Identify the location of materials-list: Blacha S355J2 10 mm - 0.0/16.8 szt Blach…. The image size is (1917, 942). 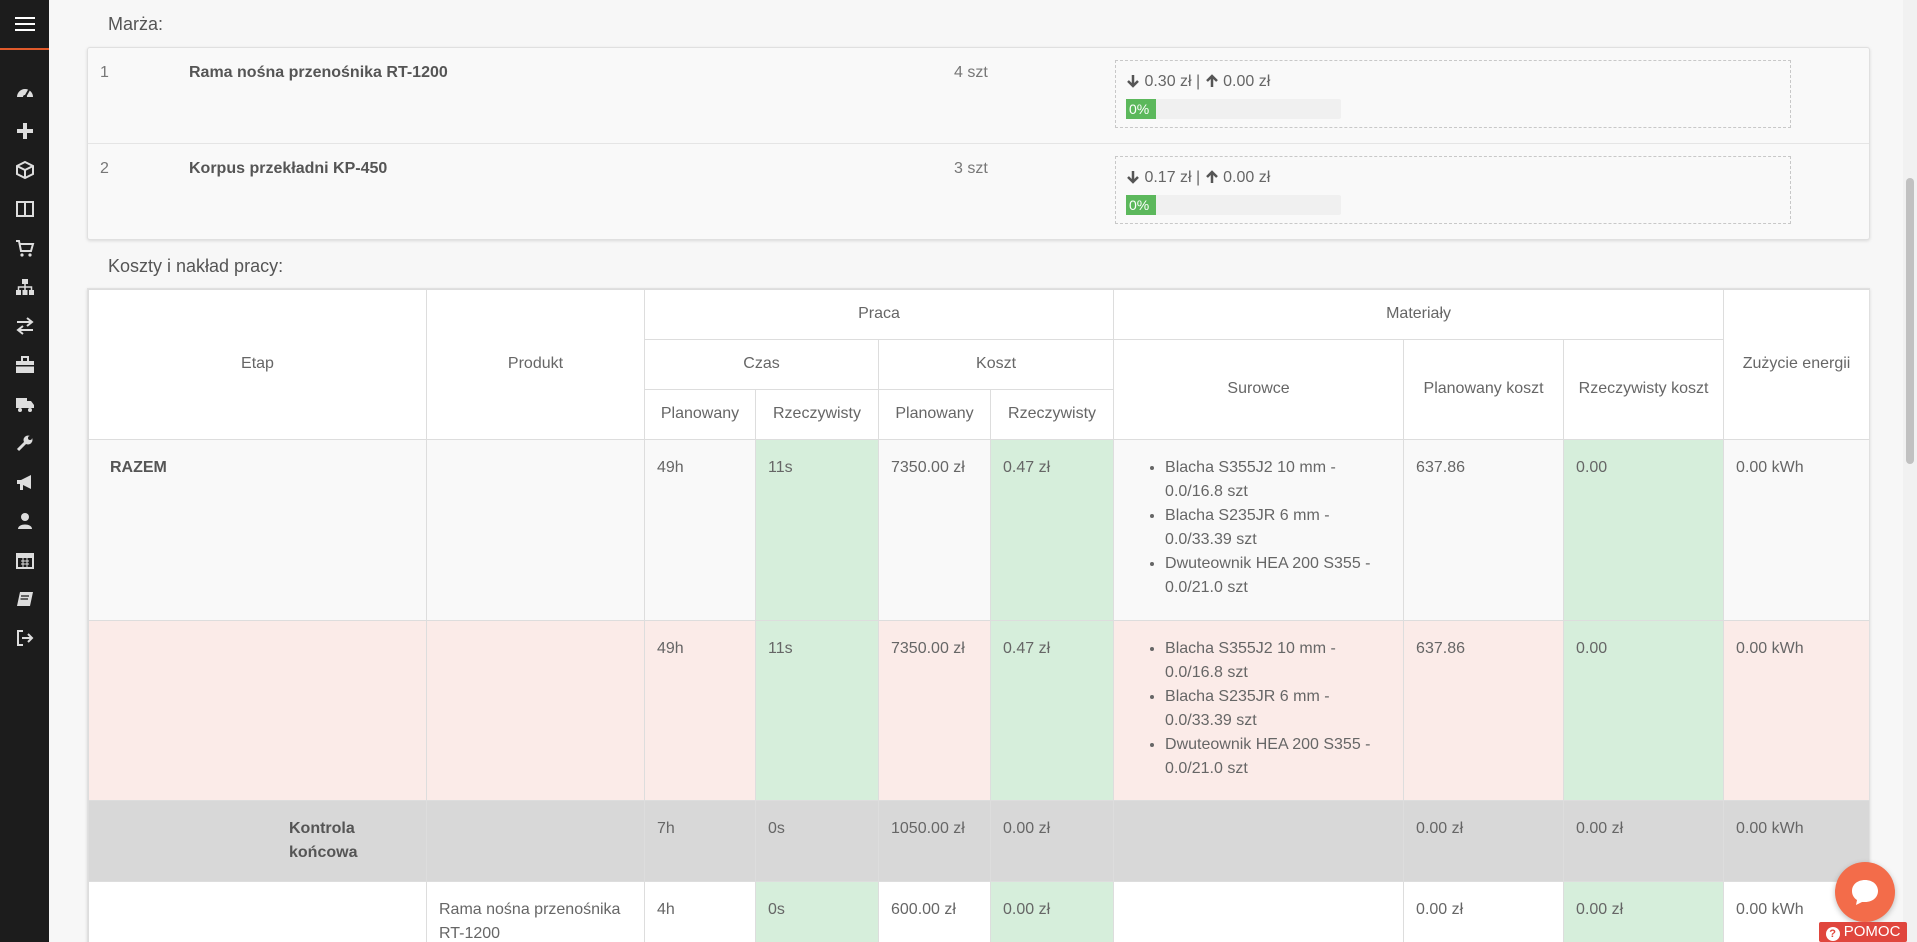
(1258, 709).